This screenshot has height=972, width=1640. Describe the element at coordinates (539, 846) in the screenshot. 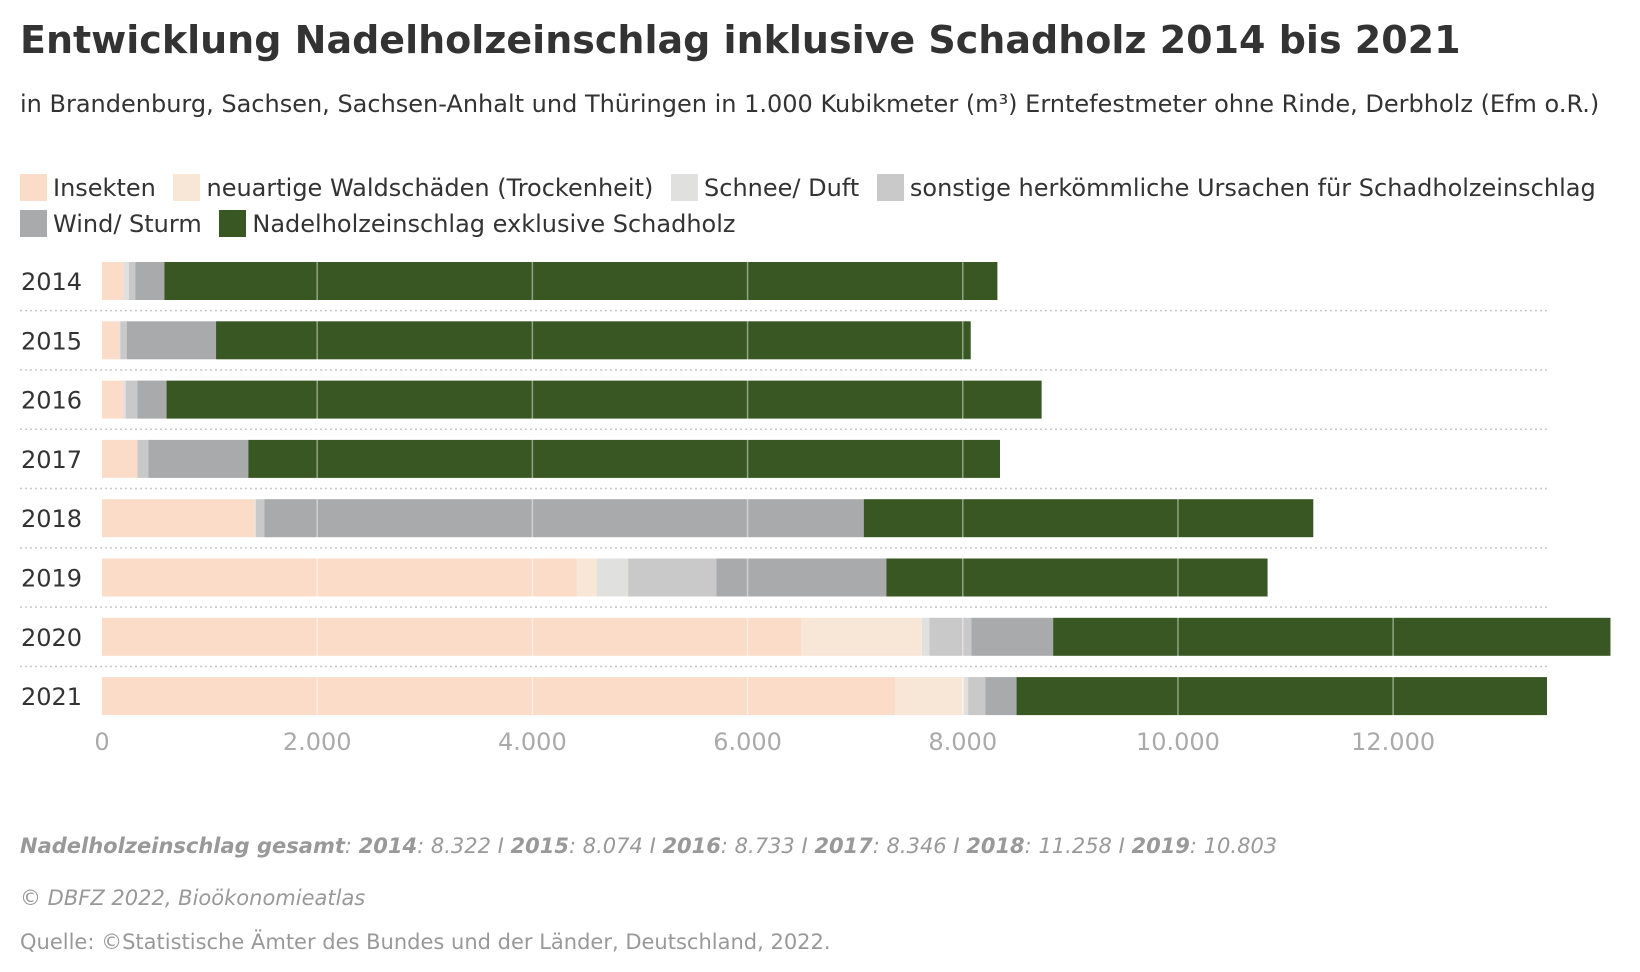

I see `footnote-year: 2015` at that location.